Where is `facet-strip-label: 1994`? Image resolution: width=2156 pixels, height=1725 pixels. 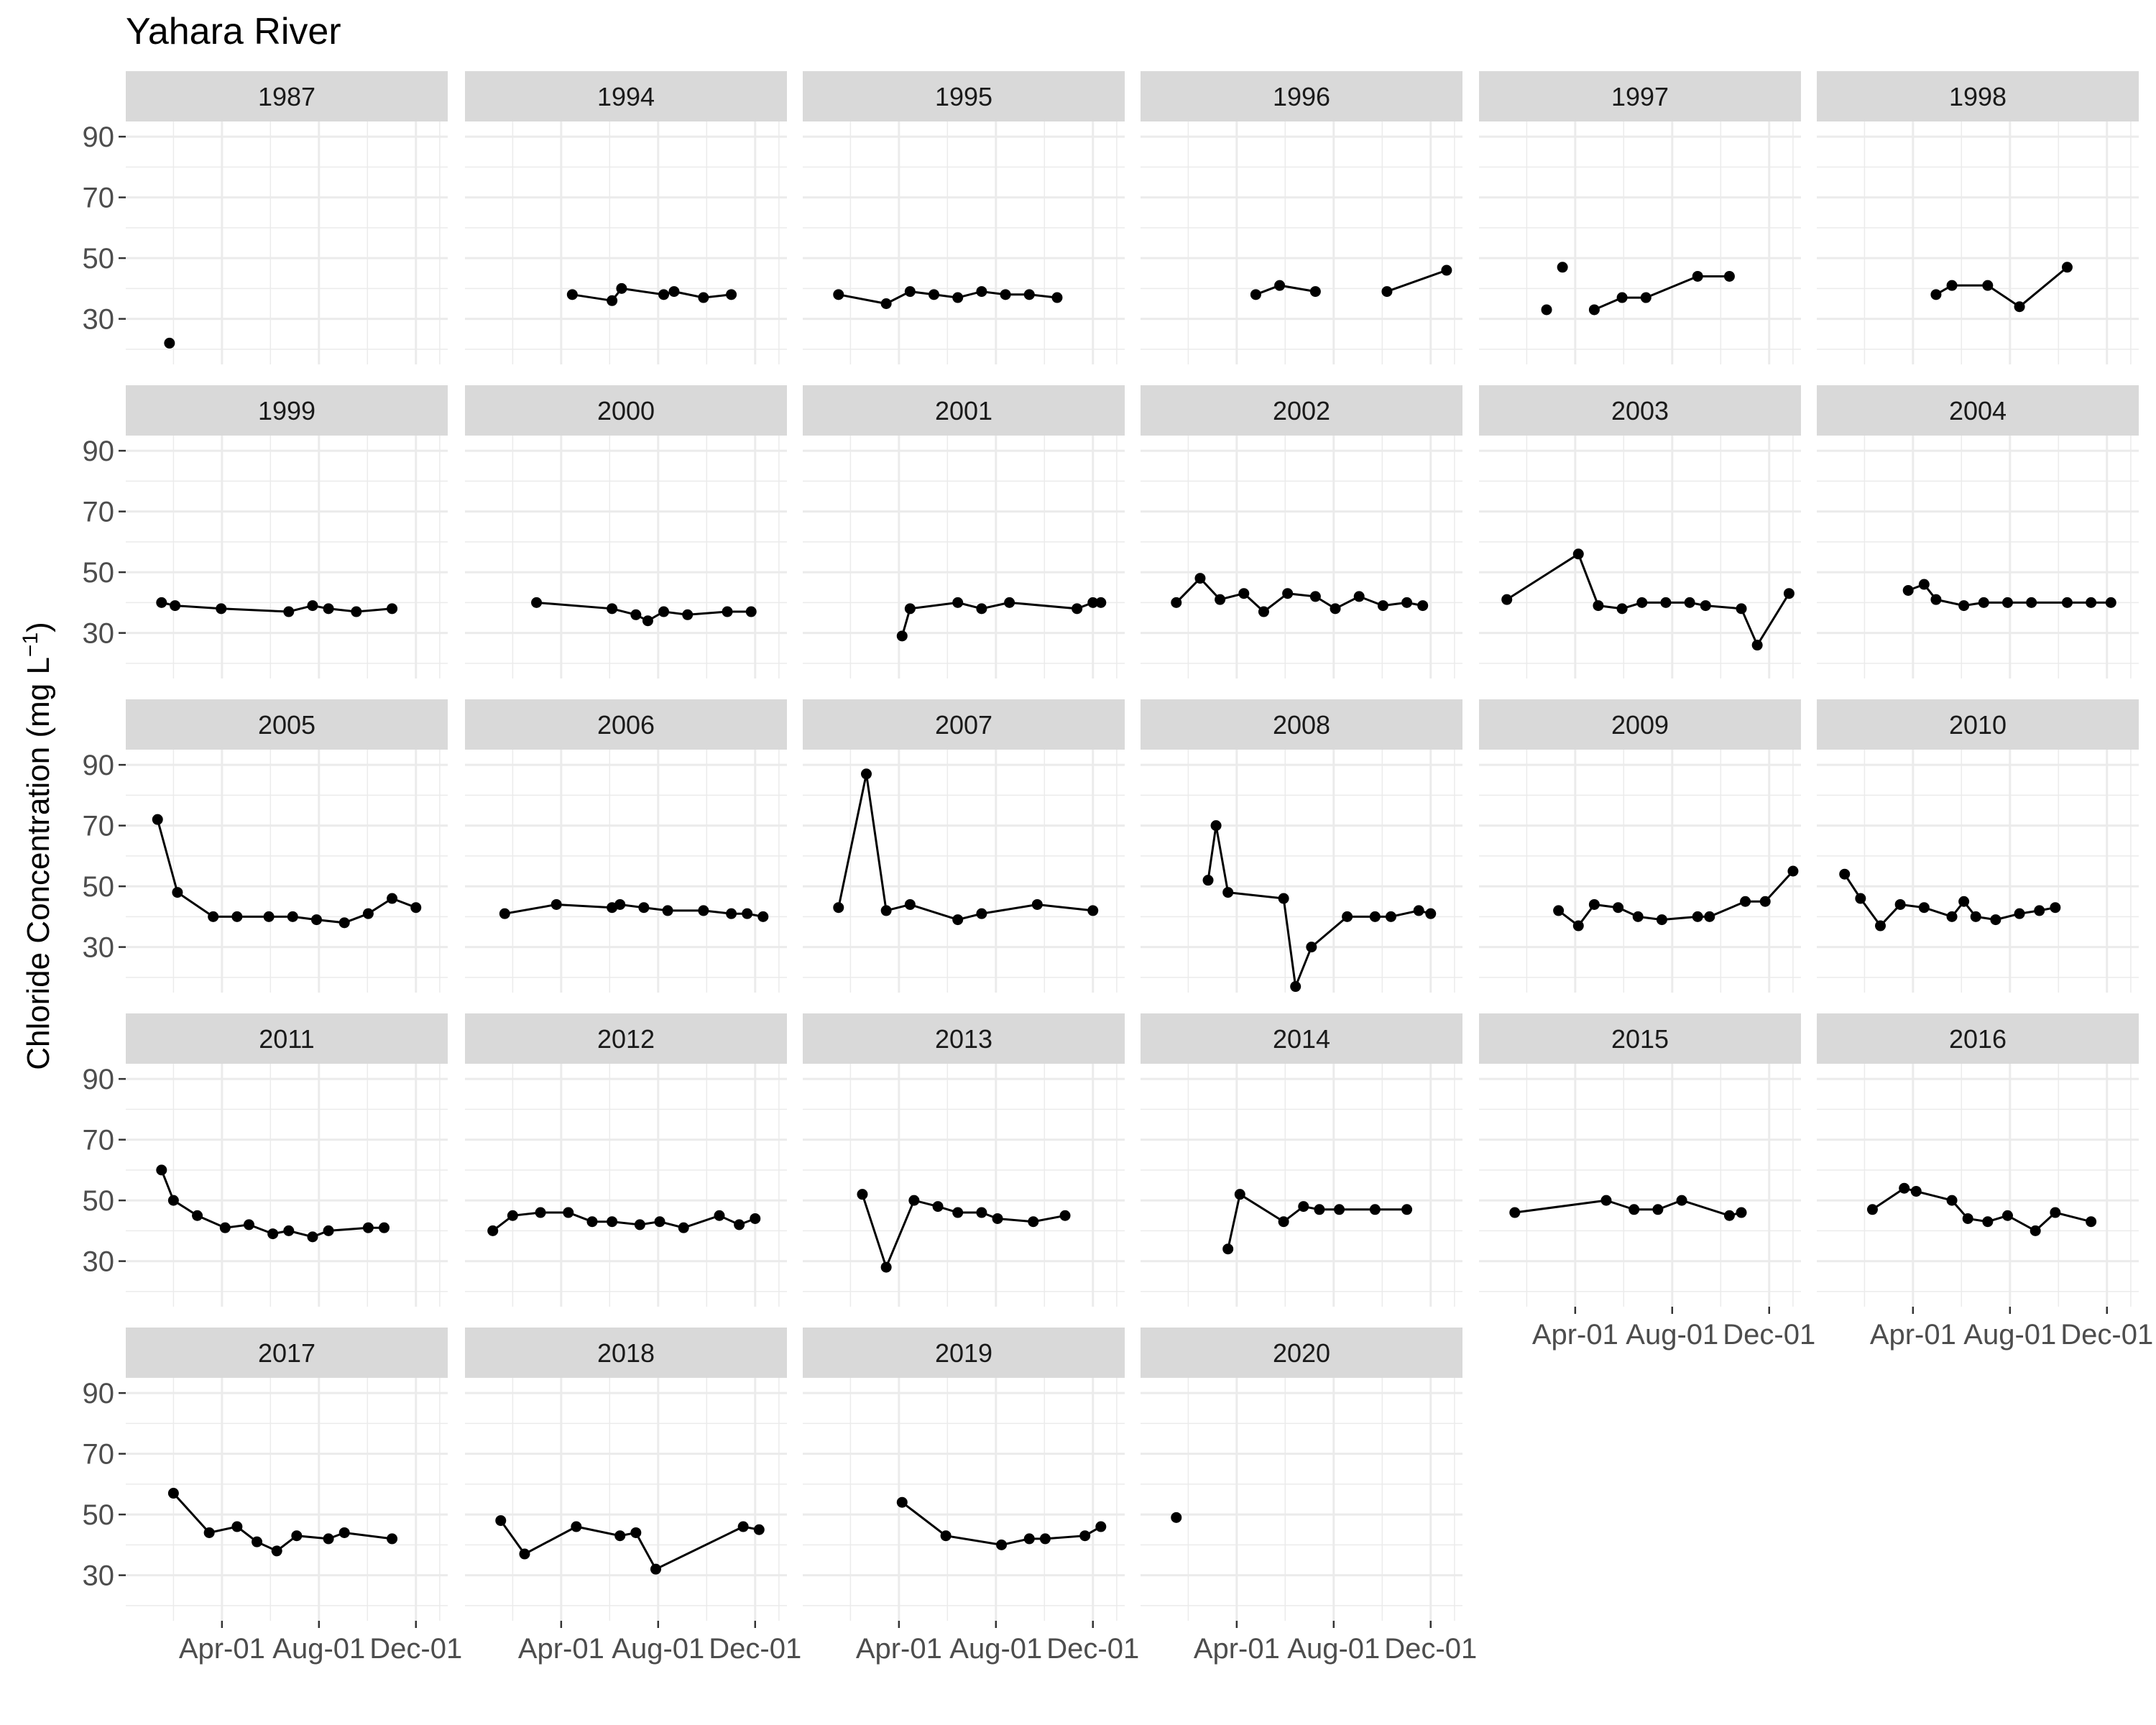
facet-strip-label: 1994 is located at coordinates (626, 96).